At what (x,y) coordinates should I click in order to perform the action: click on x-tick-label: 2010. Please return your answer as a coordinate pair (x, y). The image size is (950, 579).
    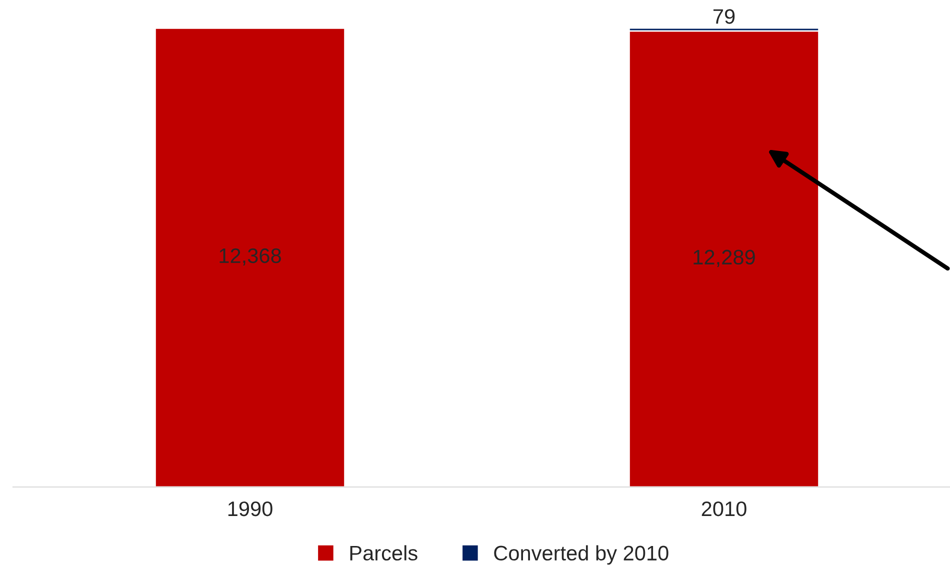
    Looking at the image, I should click on (724, 508).